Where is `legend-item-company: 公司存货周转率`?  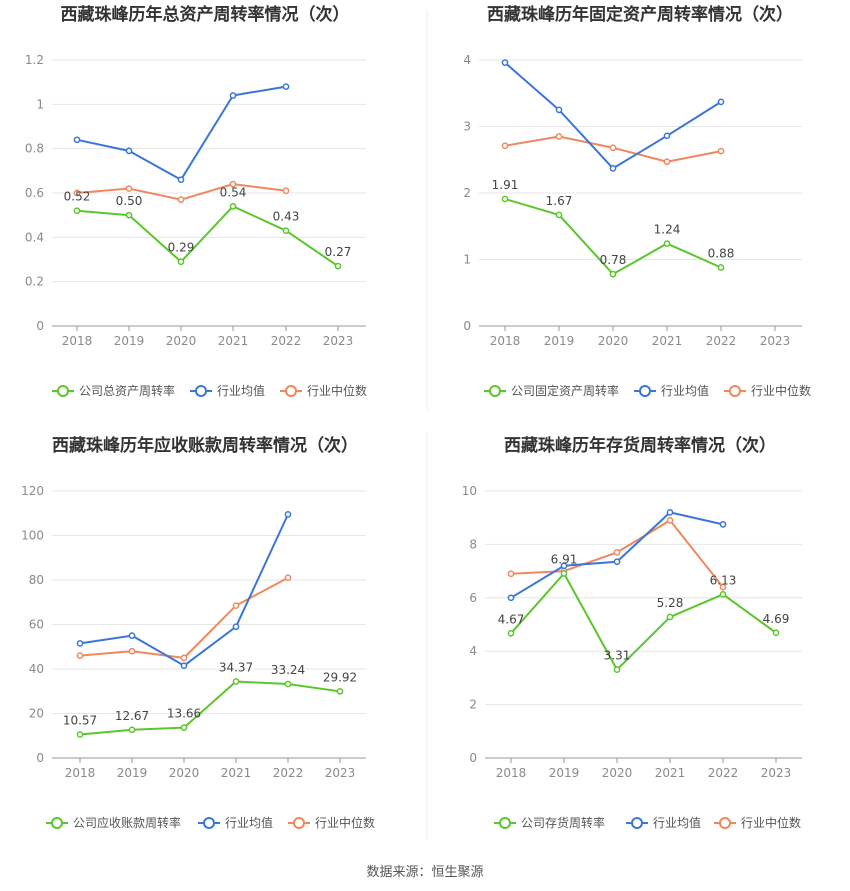 legend-item-company: 公司存货周转率 is located at coordinates (549, 822).